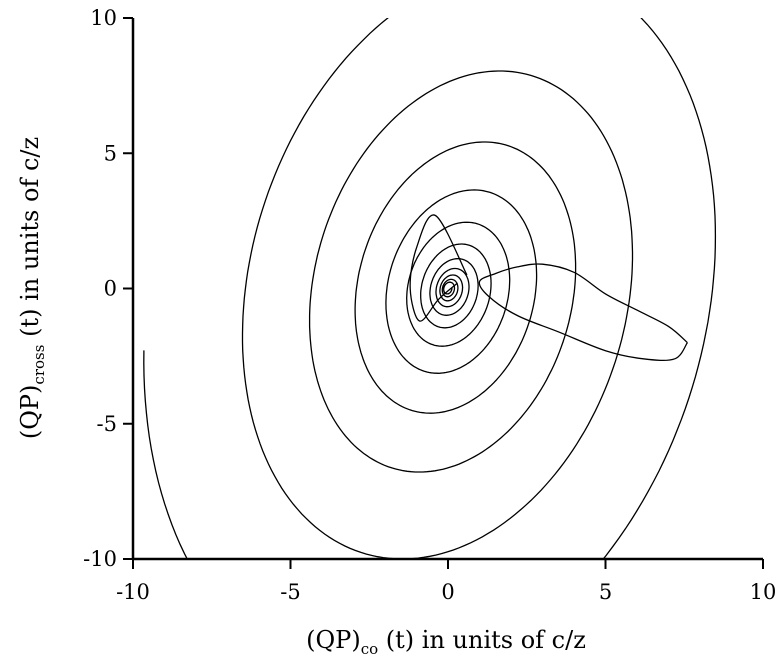 The height and width of the screenshot is (659, 777). I want to click on x-tick-label: 0, so click(447, 592).